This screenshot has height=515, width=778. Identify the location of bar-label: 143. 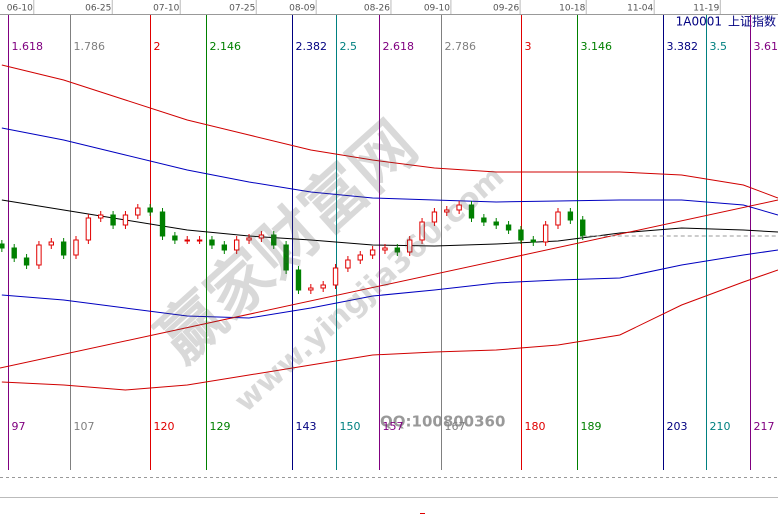
(306, 426).